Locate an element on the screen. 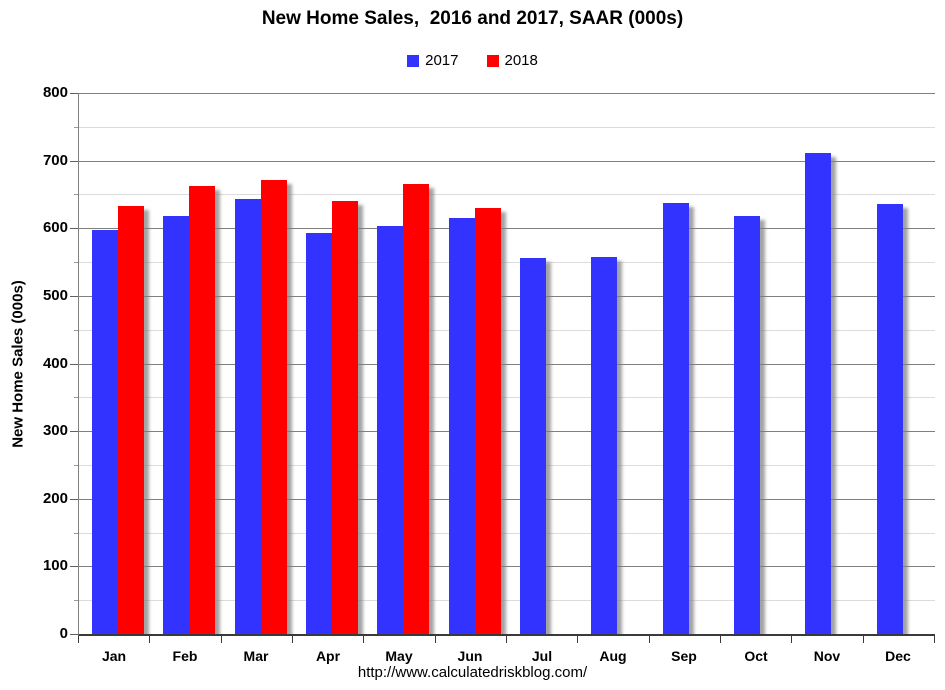 The width and height of the screenshot is (945, 690). bar-2017-sep is located at coordinates (676, 418).